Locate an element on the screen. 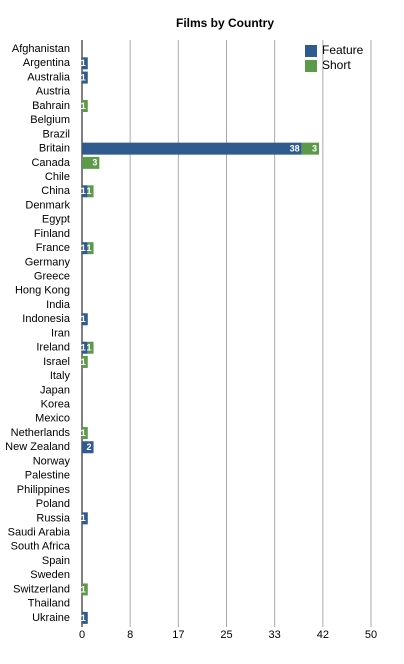 The image size is (404, 664). y-tick-label: Belgium is located at coordinates (50, 120).